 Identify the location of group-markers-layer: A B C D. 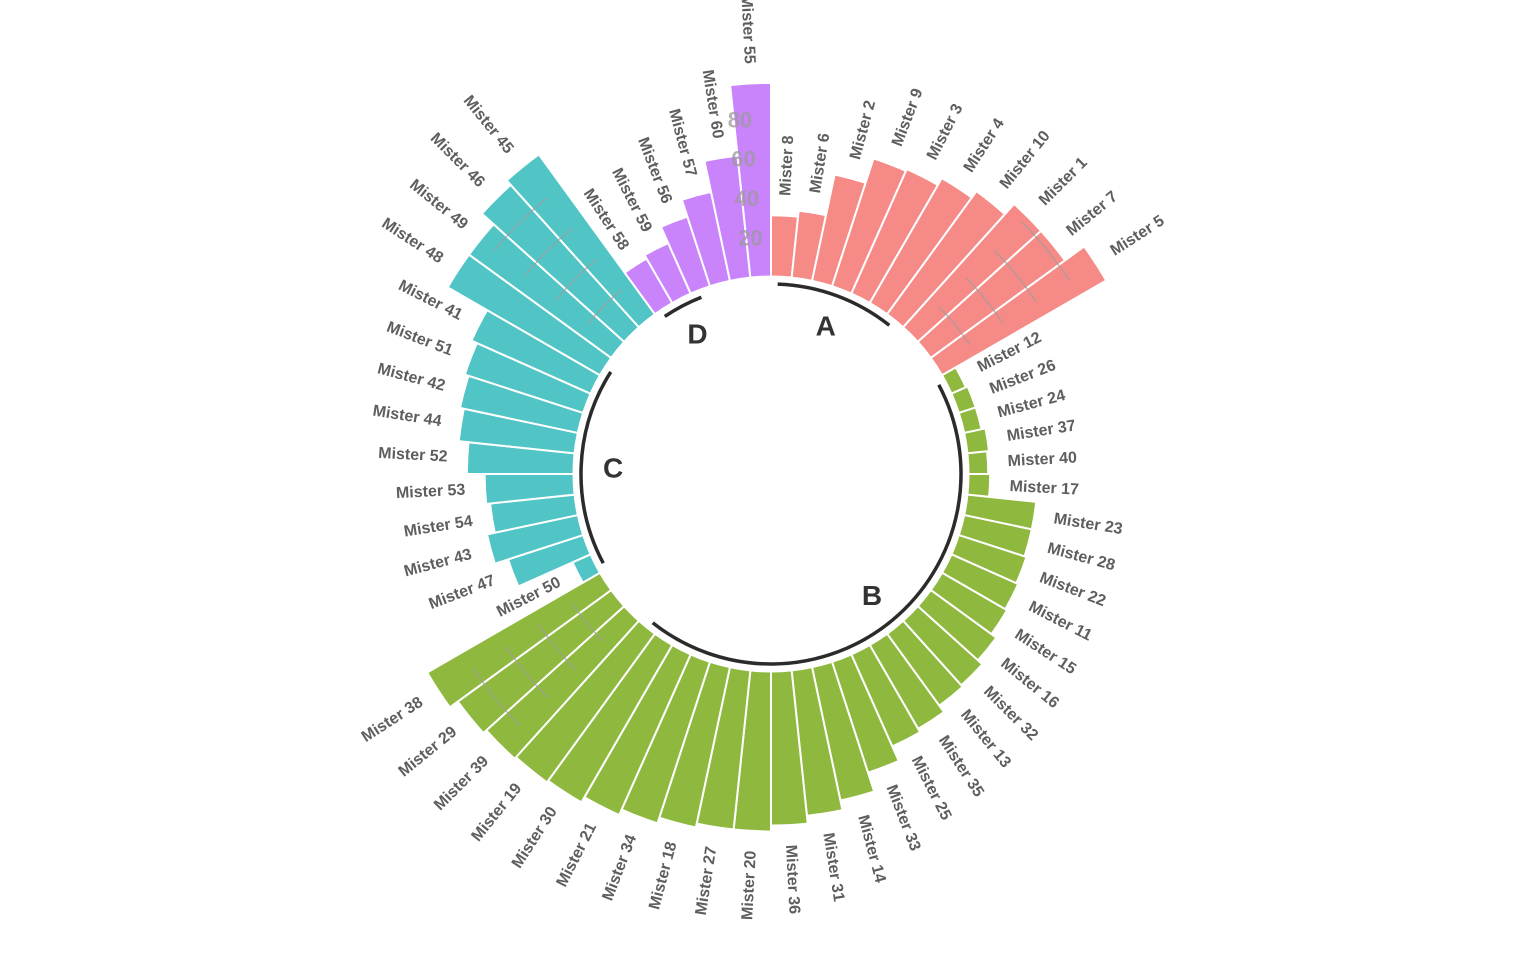
(771, 474).